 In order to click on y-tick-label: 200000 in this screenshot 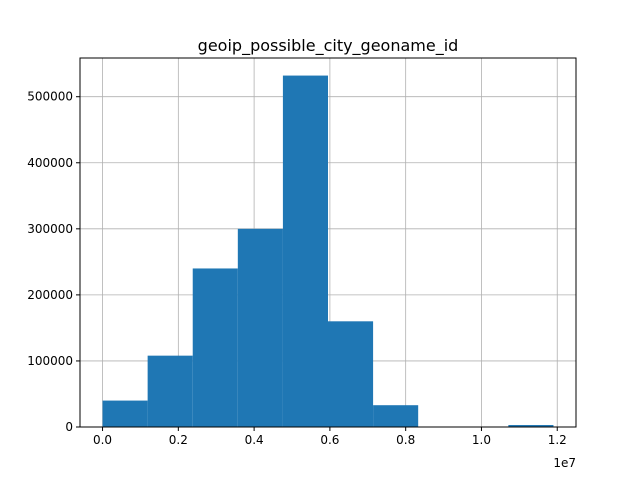, I will do `click(50, 295)`.